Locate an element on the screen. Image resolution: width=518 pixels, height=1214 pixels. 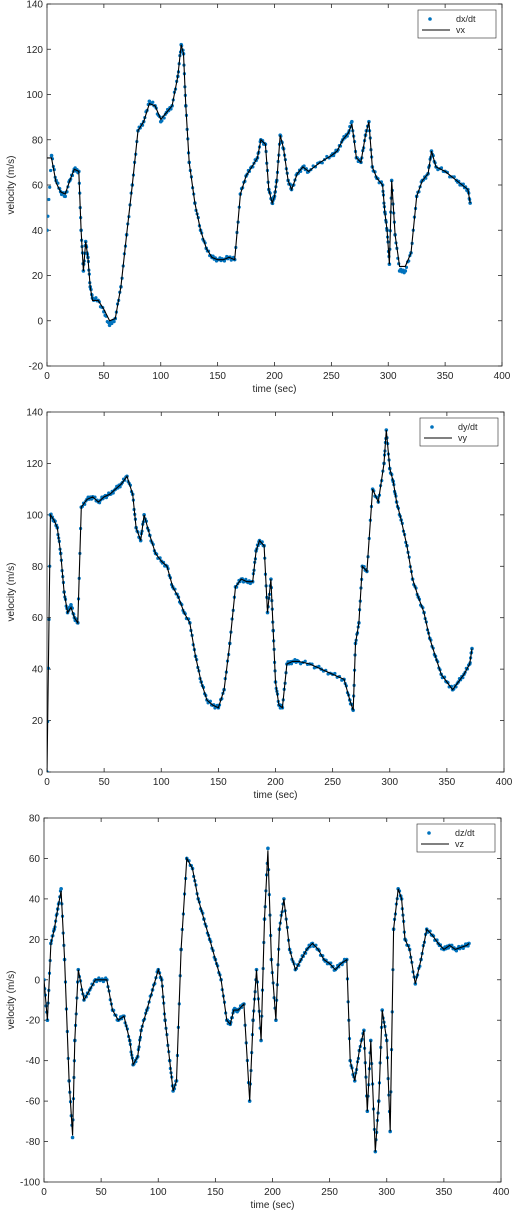
legend-label-line: vx is located at coordinates (461, 30).